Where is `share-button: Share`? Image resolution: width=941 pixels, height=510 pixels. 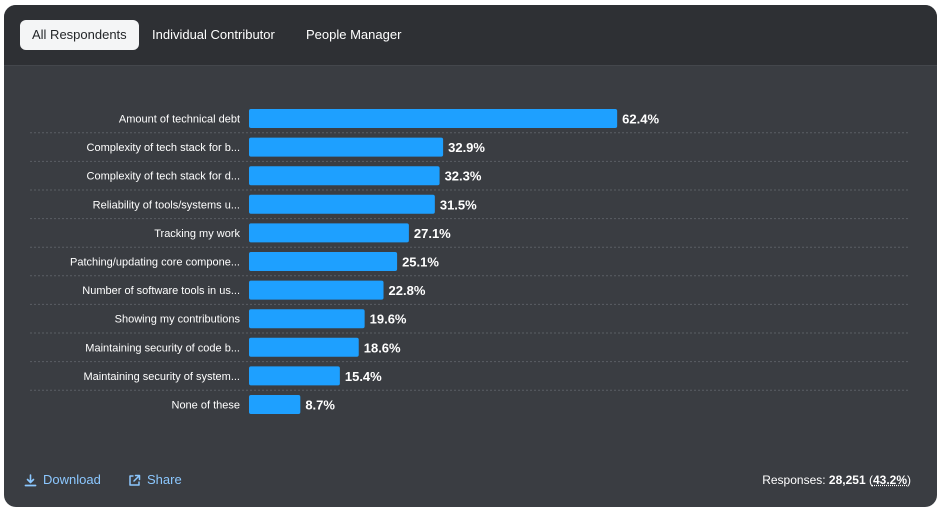 share-button: Share is located at coordinates (155, 480).